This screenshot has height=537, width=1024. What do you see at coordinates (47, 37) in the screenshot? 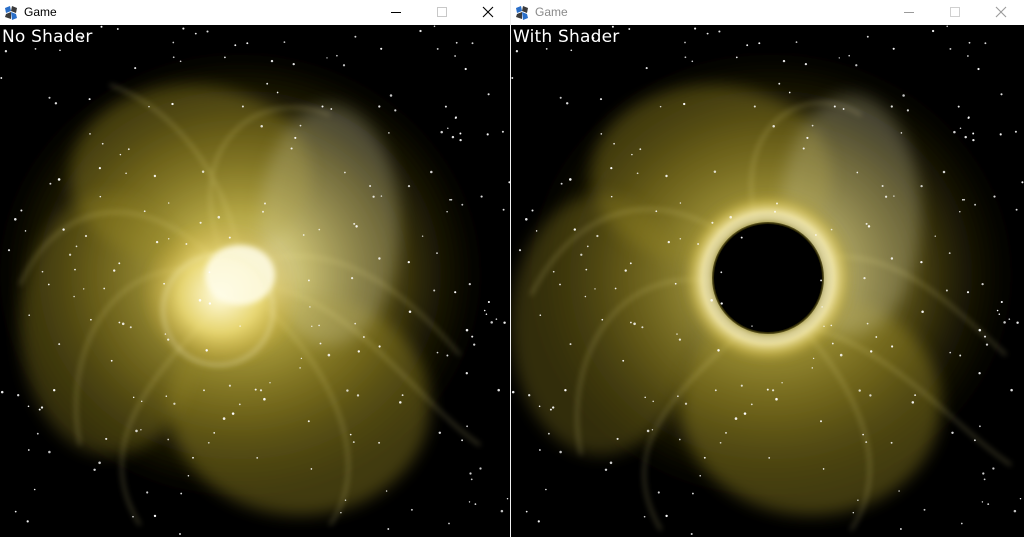
I see `mode-label: No Shader` at bounding box center [47, 37].